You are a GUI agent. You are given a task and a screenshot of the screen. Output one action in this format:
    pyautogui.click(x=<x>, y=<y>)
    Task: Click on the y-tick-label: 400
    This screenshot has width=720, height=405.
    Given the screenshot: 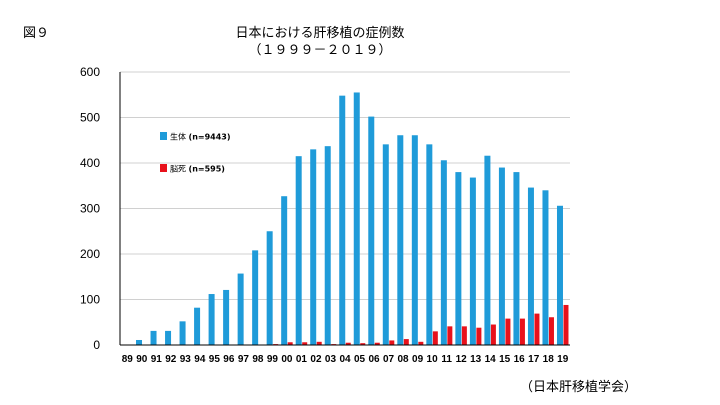 What is the action you would take?
    pyautogui.click(x=90, y=163)
    